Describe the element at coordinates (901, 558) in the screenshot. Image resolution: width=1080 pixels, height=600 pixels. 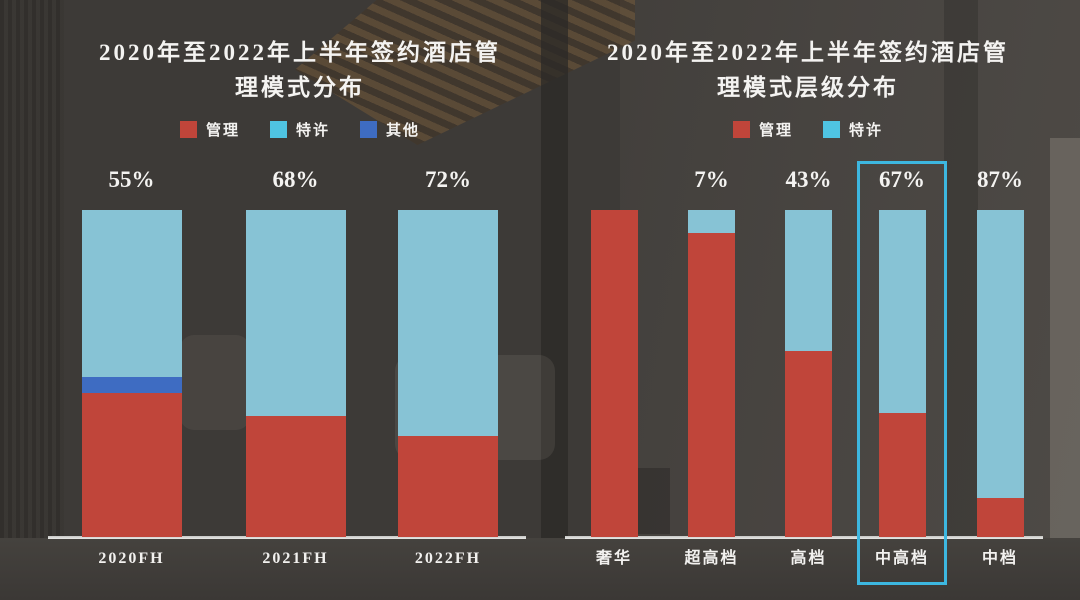
I see `category-label-中高档: 中高档` at that location.